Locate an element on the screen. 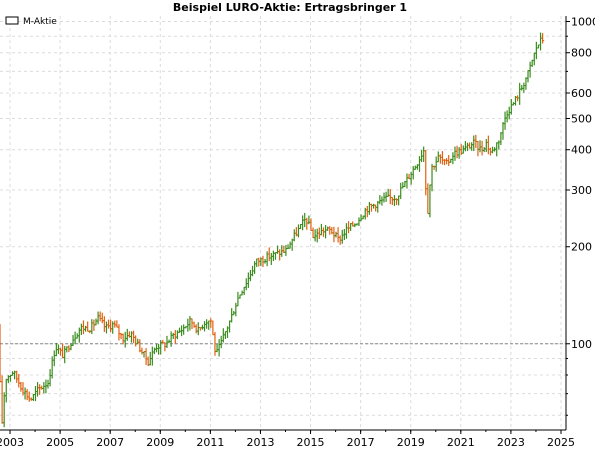  x-tick-label: 2009 is located at coordinates (160, 442).